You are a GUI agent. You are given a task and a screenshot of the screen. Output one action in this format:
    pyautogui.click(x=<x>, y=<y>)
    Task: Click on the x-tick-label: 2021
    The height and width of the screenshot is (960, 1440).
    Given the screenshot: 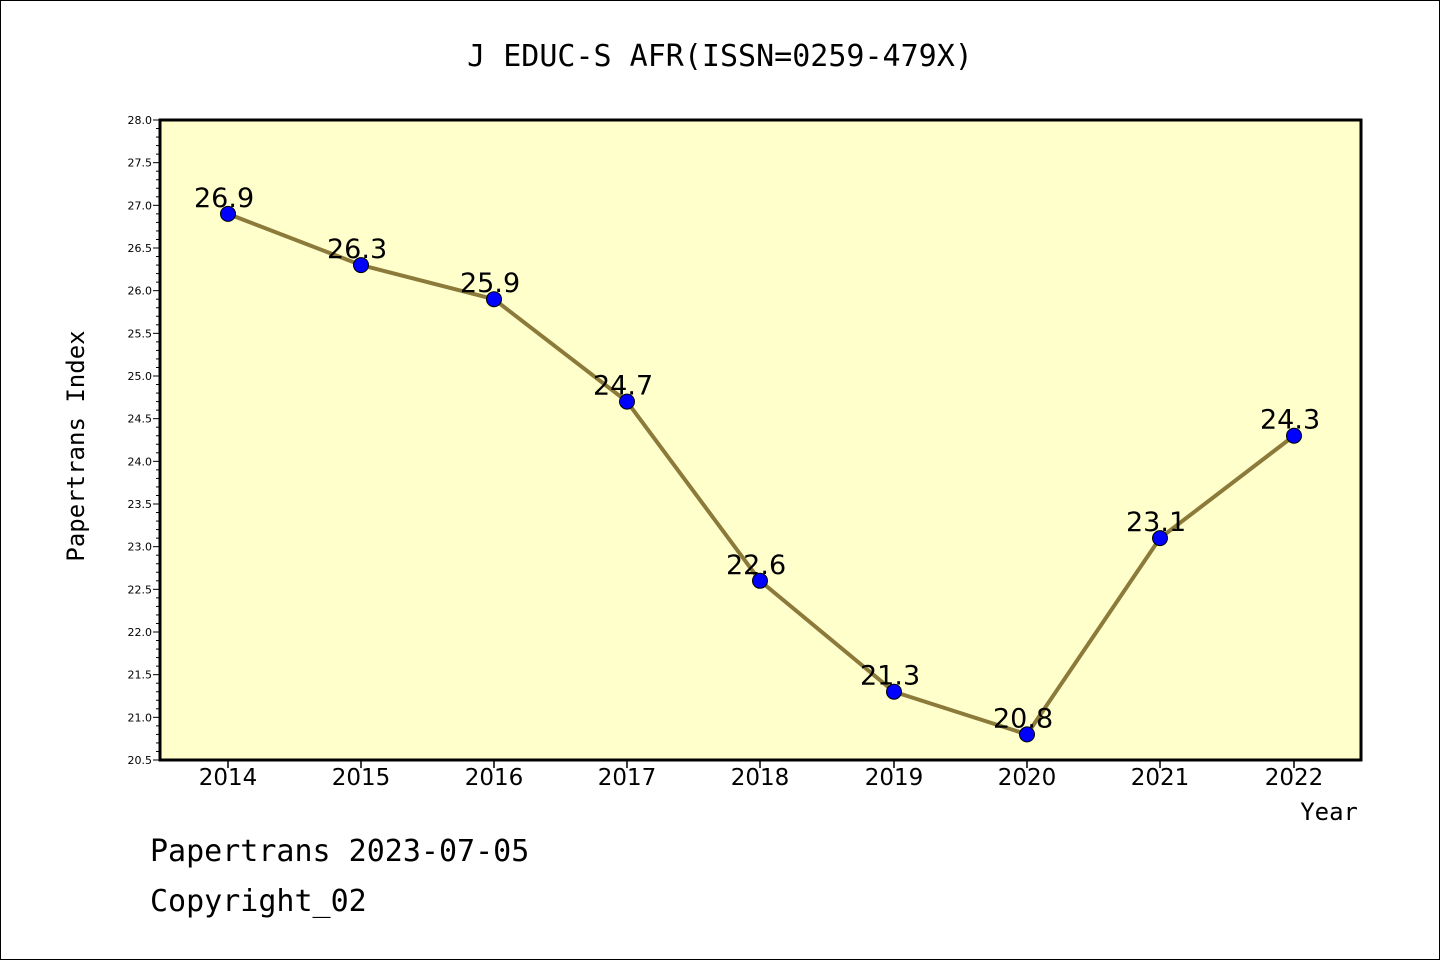 What is the action you would take?
    pyautogui.click(x=1160, y=778)
    